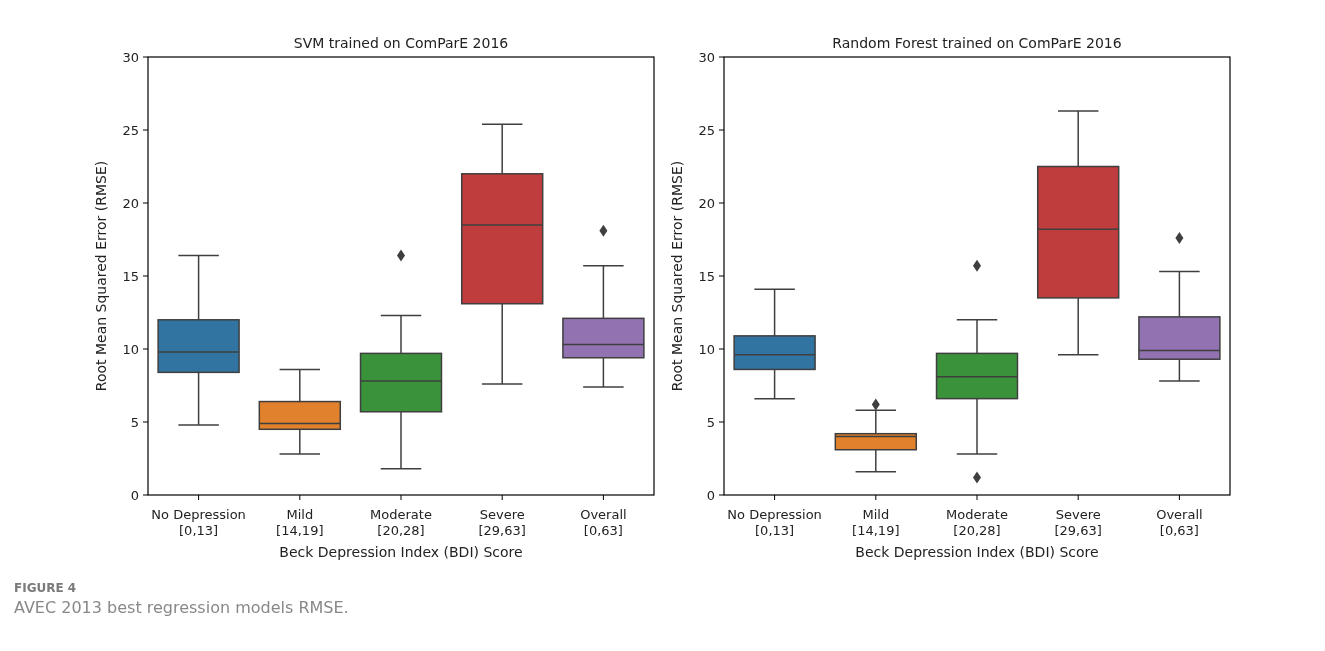  I want to click on chart-title: SVM trained on ComParE 2016, so click(401, 43).